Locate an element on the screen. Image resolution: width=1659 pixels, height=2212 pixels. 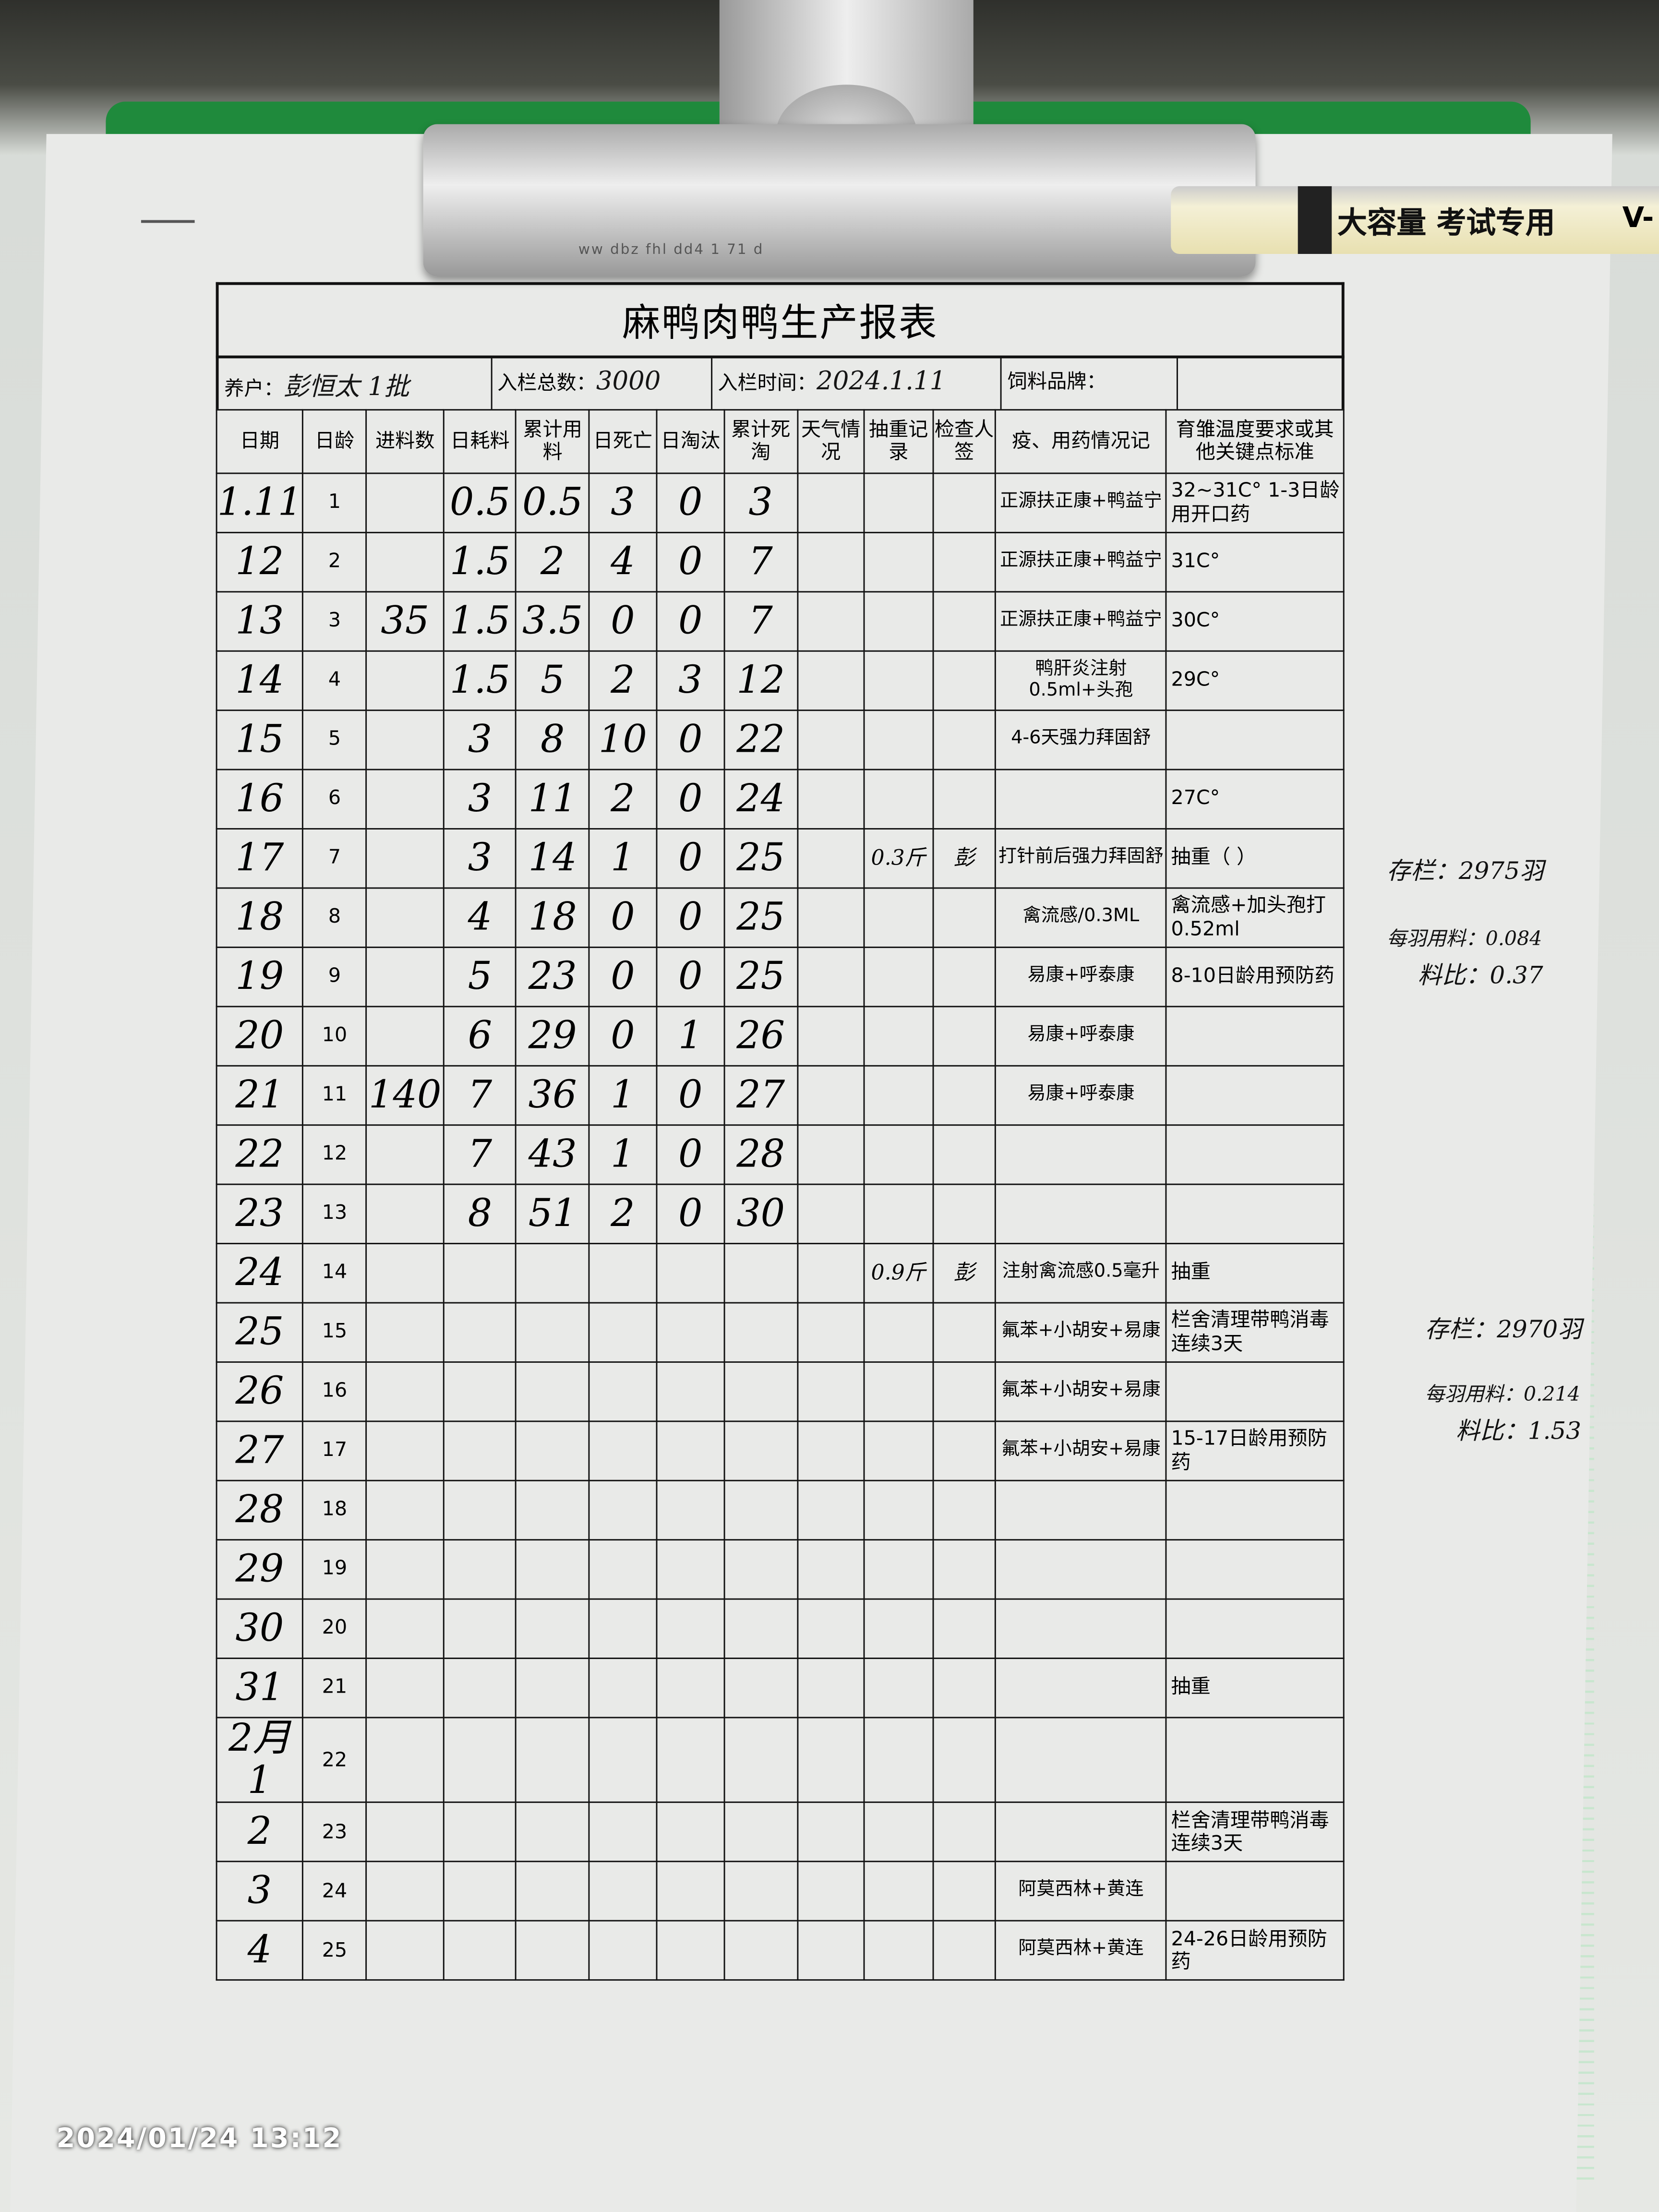
feed-brand-label: 饲料品牌： is located at coordinates (1056, 383).